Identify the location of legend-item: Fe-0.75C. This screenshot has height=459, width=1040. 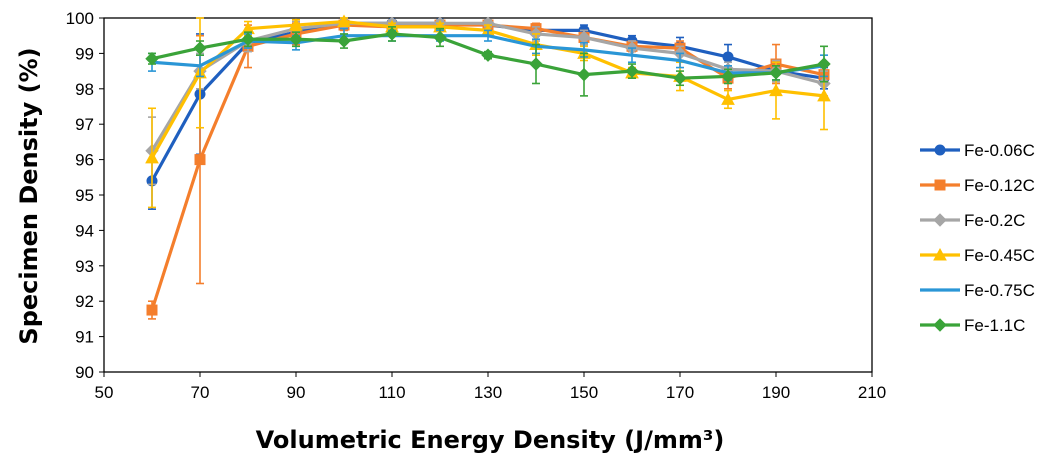
(977, 290).